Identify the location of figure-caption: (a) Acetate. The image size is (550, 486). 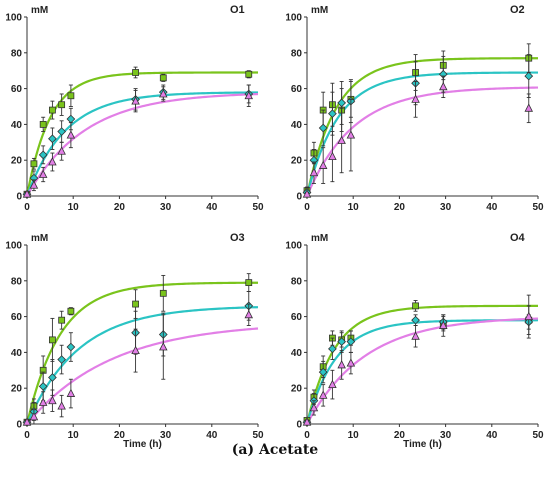
(275, 450).